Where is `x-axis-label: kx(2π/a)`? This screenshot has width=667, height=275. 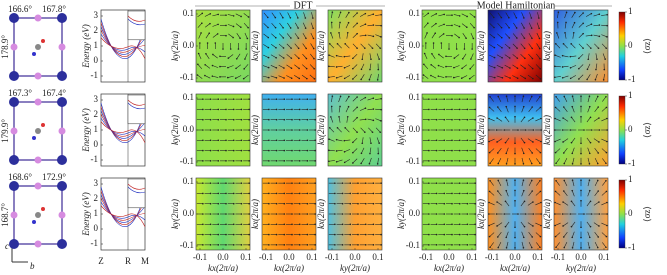 x-axis-label: kx(2π/a) is located at coordinates (289, 268).